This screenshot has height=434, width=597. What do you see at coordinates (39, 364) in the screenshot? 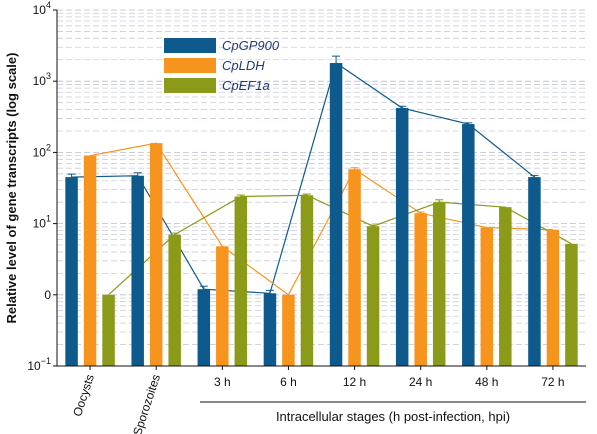
I see `y-tick-label: 10⁻¹` at bounding box center [39, 364].